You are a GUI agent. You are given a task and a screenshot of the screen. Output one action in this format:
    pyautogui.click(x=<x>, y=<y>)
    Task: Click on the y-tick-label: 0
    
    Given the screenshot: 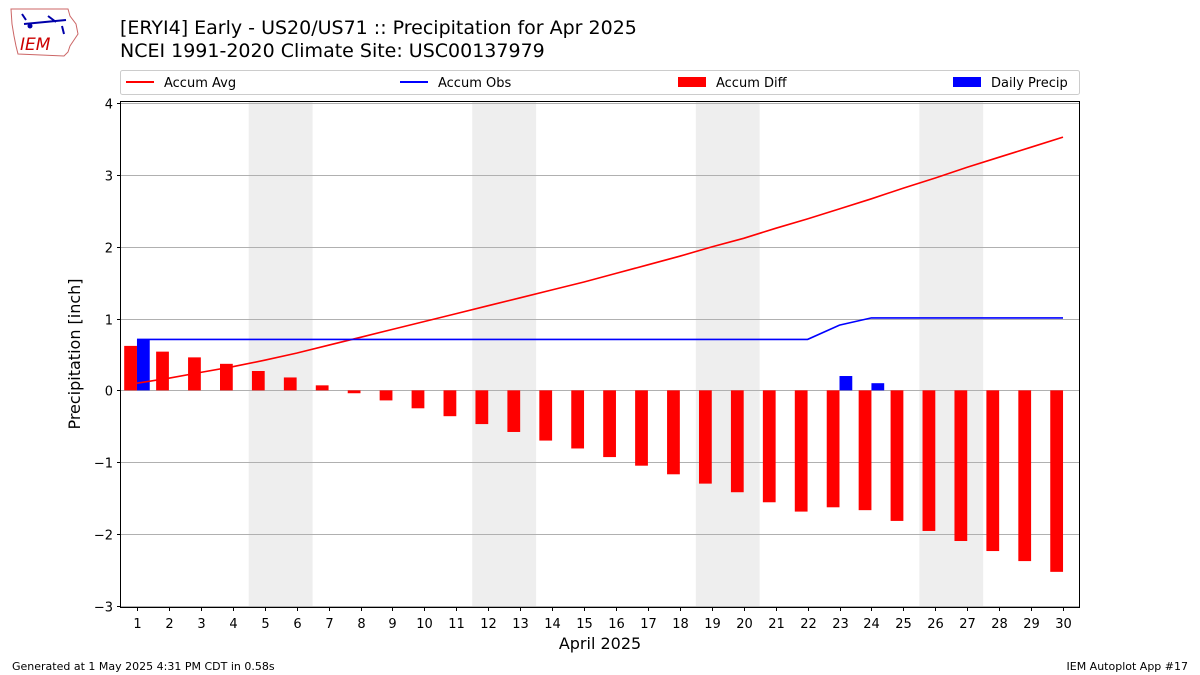 What is the action you would take?
    pyautogui.click(x=109, y=392)
    